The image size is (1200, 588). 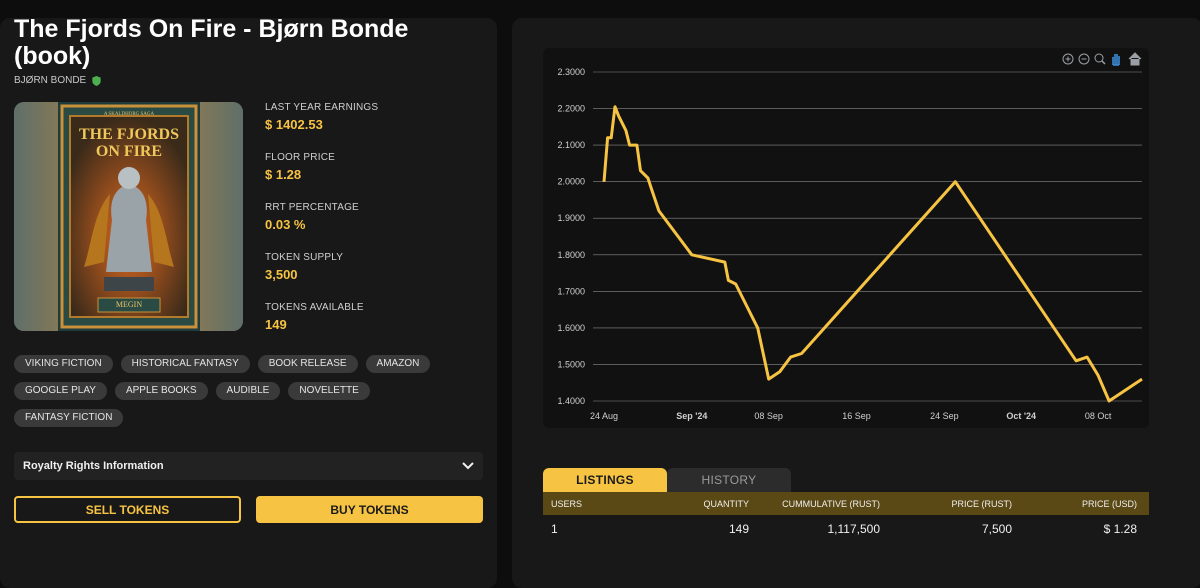 What do you see at coordinates (1135, 59) in the screenshot?
I see `home-icon` at bounding box center [1135, 59].